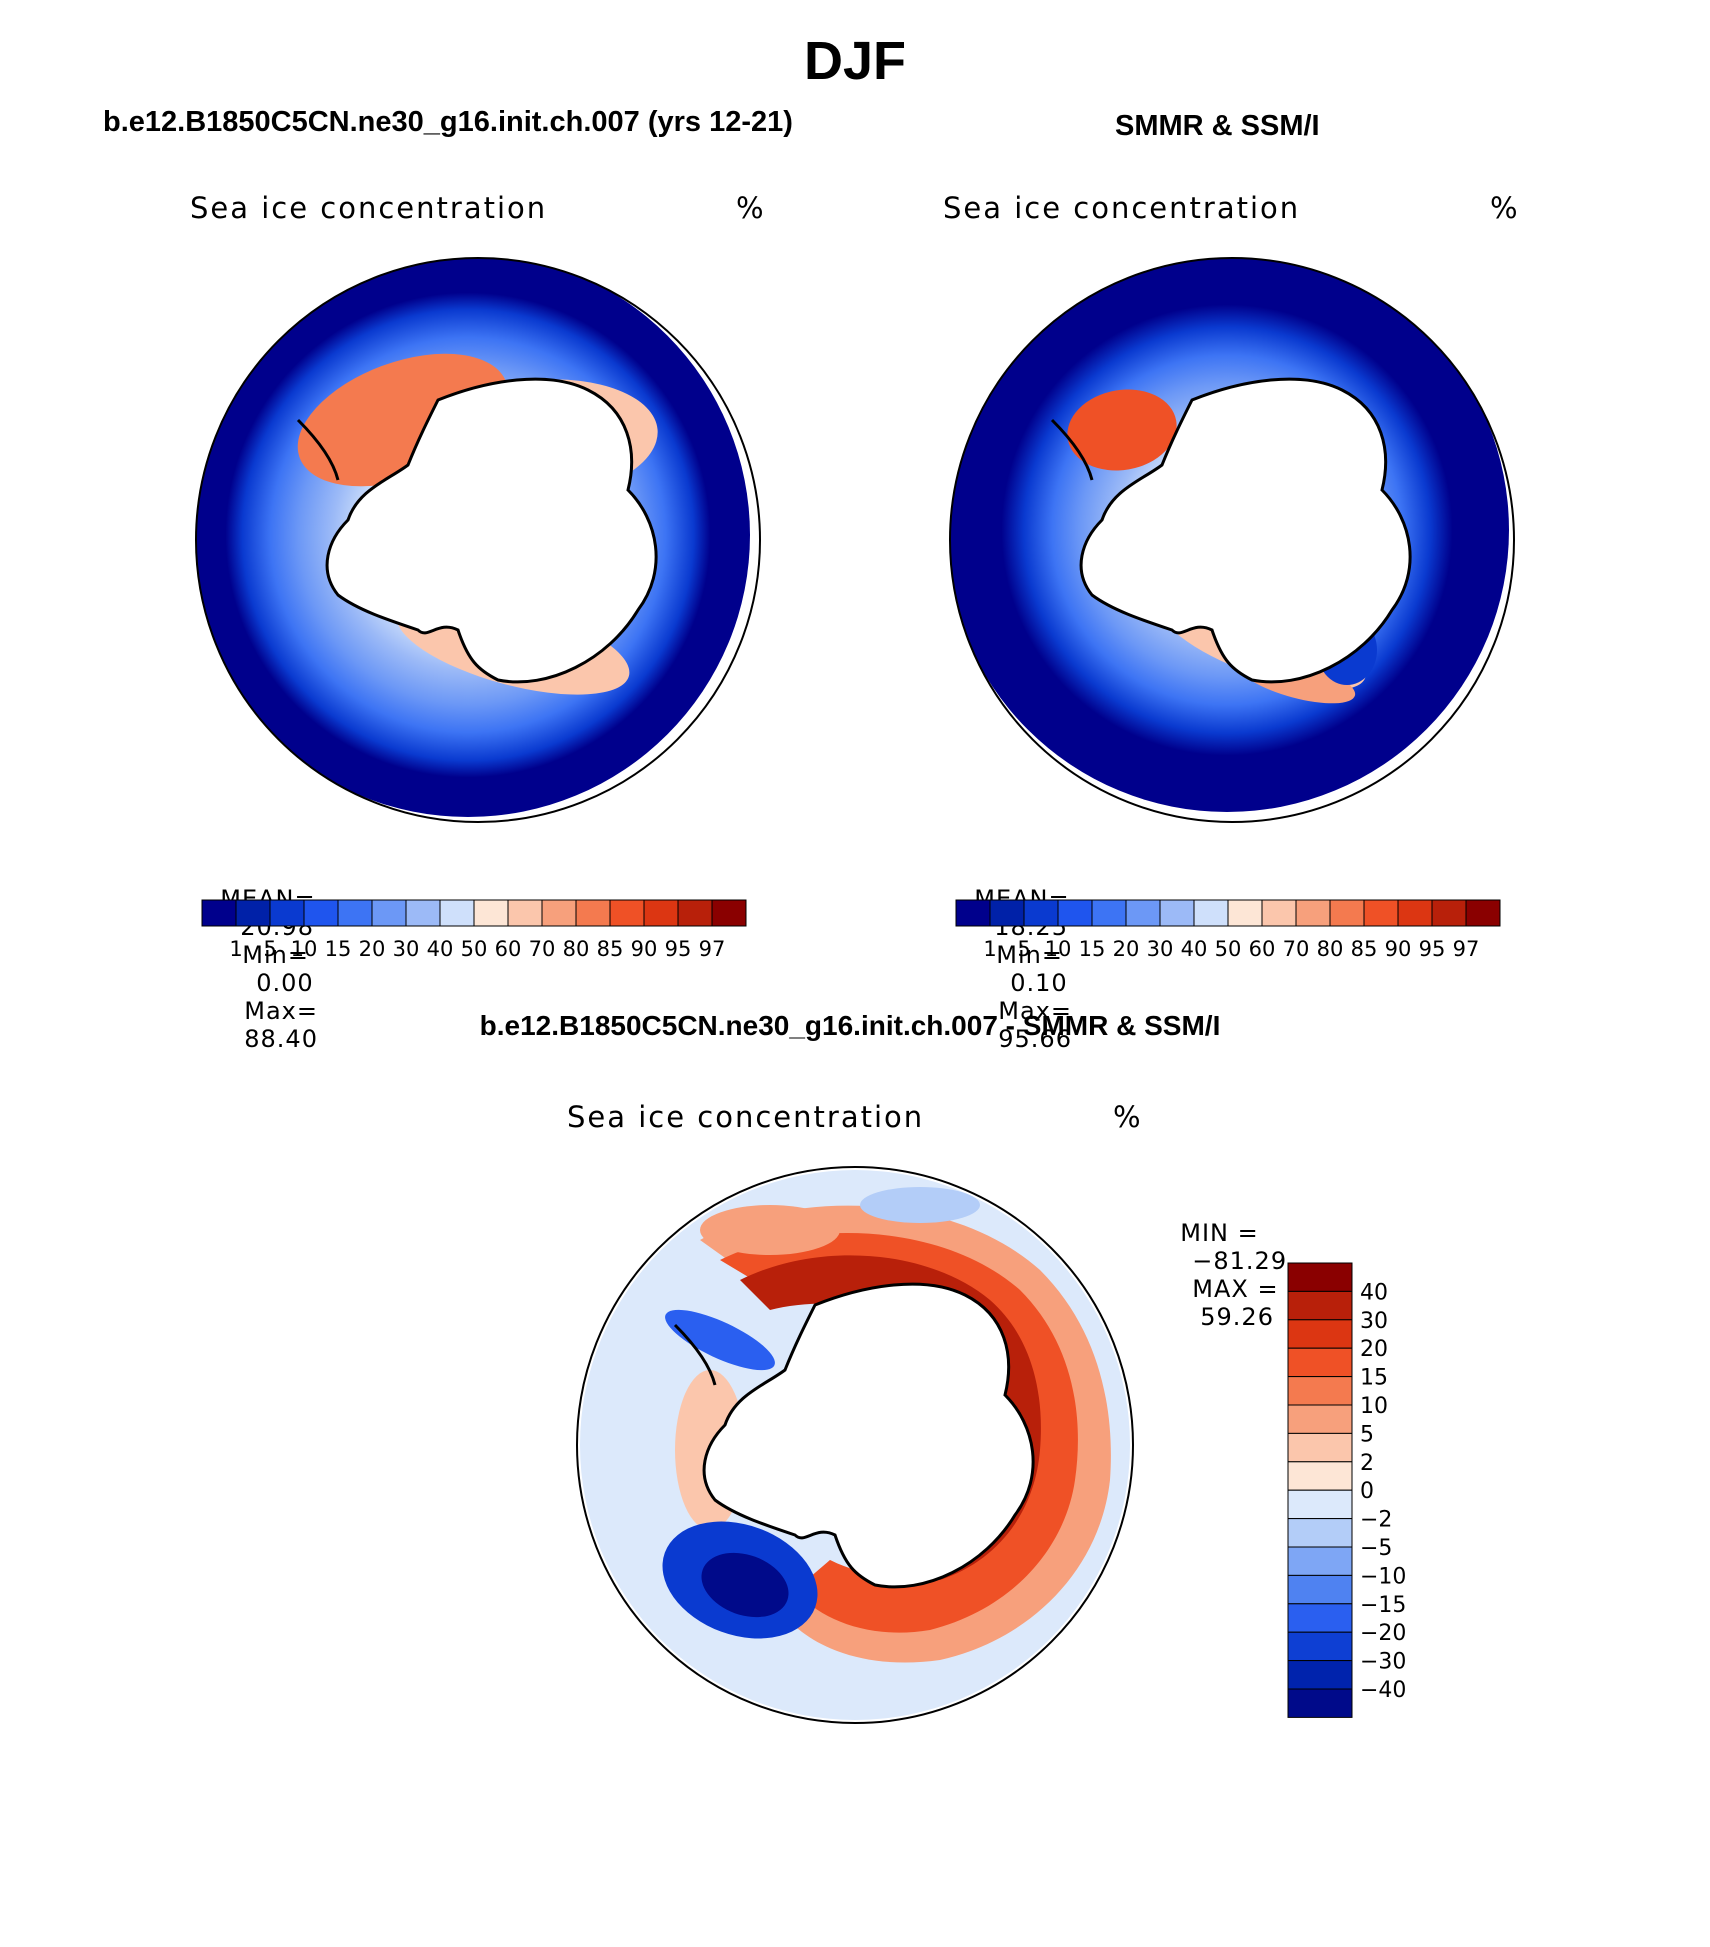 The width and height of the screenshot is (1710, 1947). What do you see at coordinates (1398, 949) in the screenshot?
I see `obs-colorbar-tick-label: 90` at bounding box center [1398, 949].